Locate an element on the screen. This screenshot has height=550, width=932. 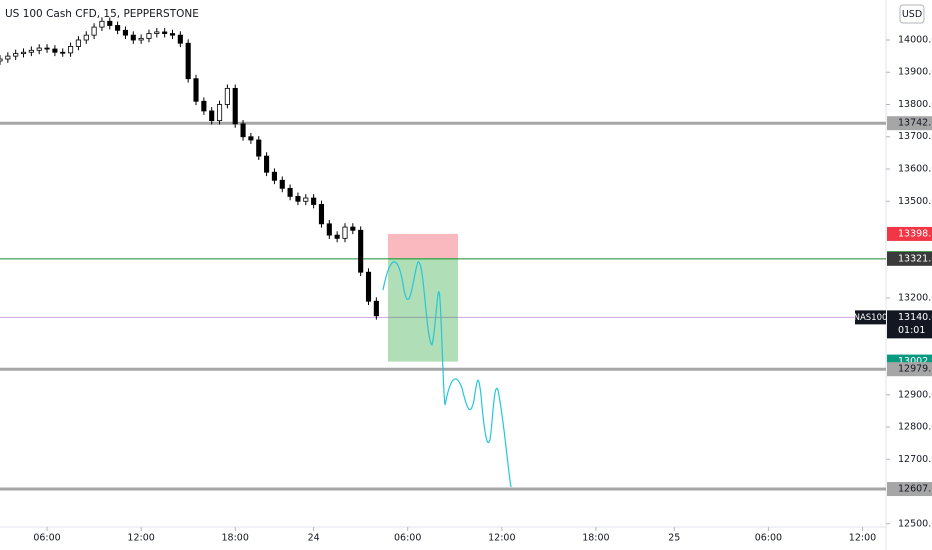
currency-button is located at coordinates (912, 14).